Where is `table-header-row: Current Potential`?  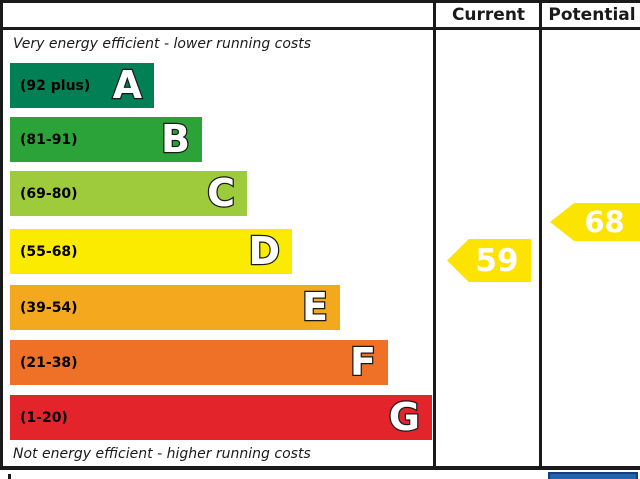
table-header-row: Current Potential is located at coordinates (321, 16).